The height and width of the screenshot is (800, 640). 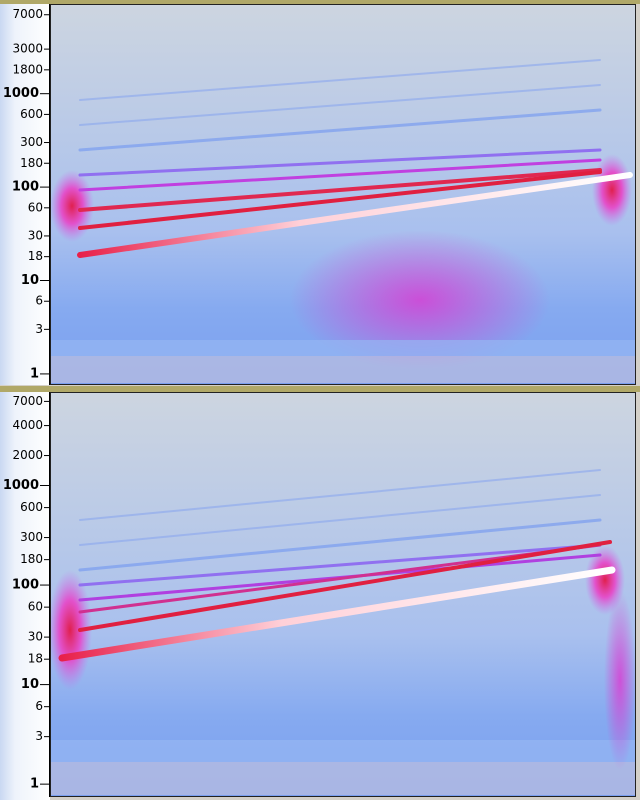 I want to click on y-tick-label: 1800, so click(x=27, y=69).